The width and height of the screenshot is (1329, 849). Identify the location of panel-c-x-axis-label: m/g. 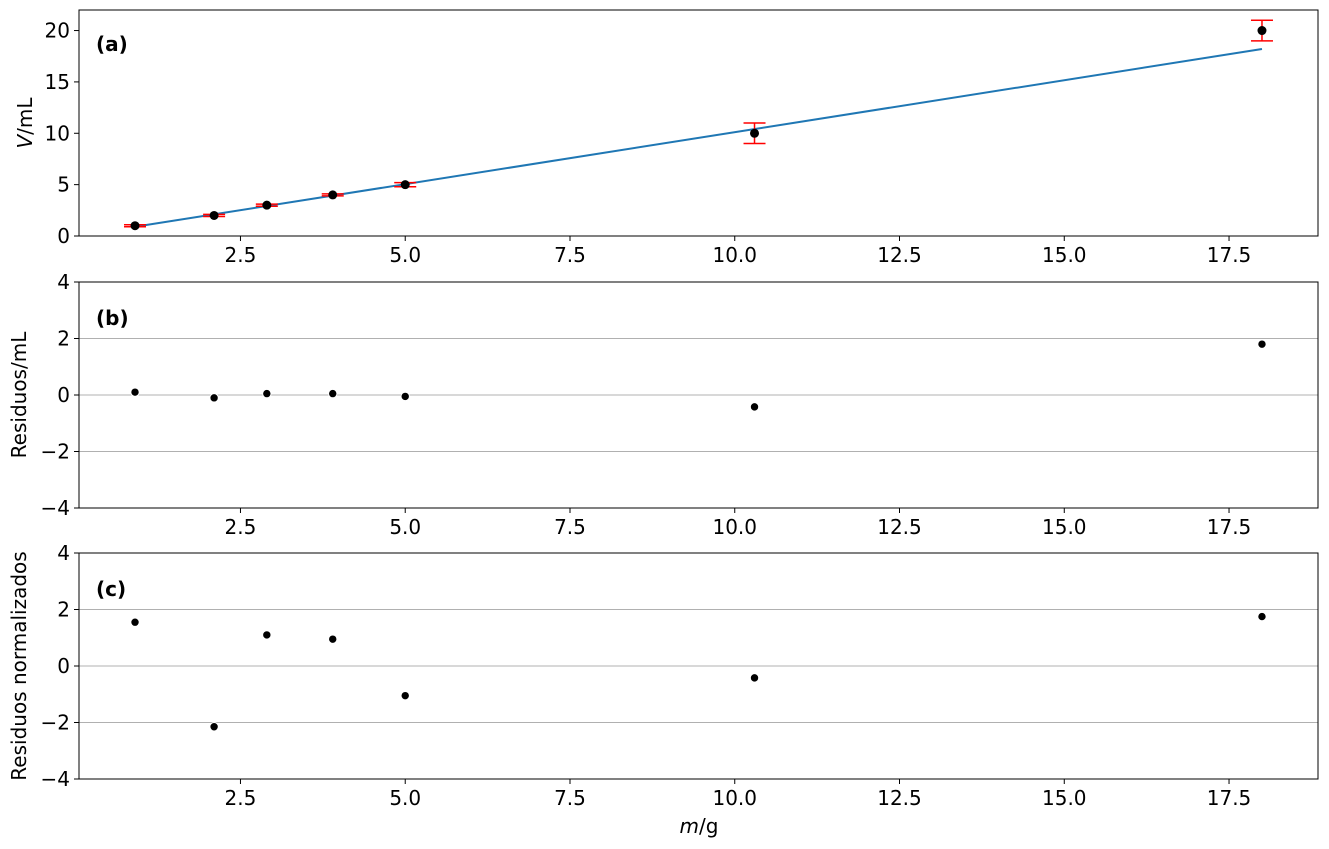
(699, 826).